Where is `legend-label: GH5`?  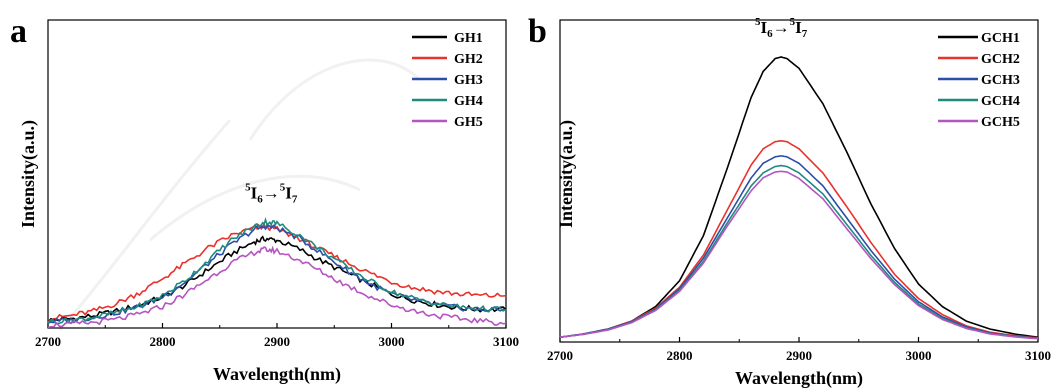 legend-label: GH5 is located at coordinates (468, 122).